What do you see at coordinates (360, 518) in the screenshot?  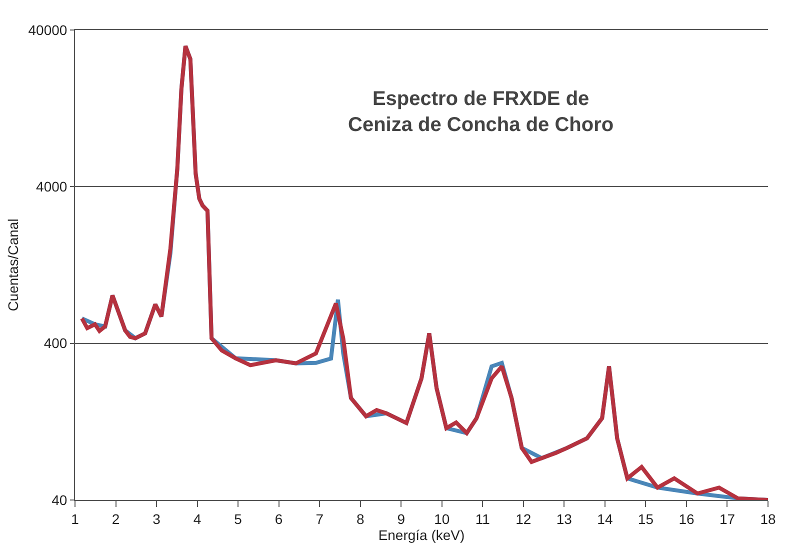 I see `x-tick-label: 8` at bounding box center [360, 518].